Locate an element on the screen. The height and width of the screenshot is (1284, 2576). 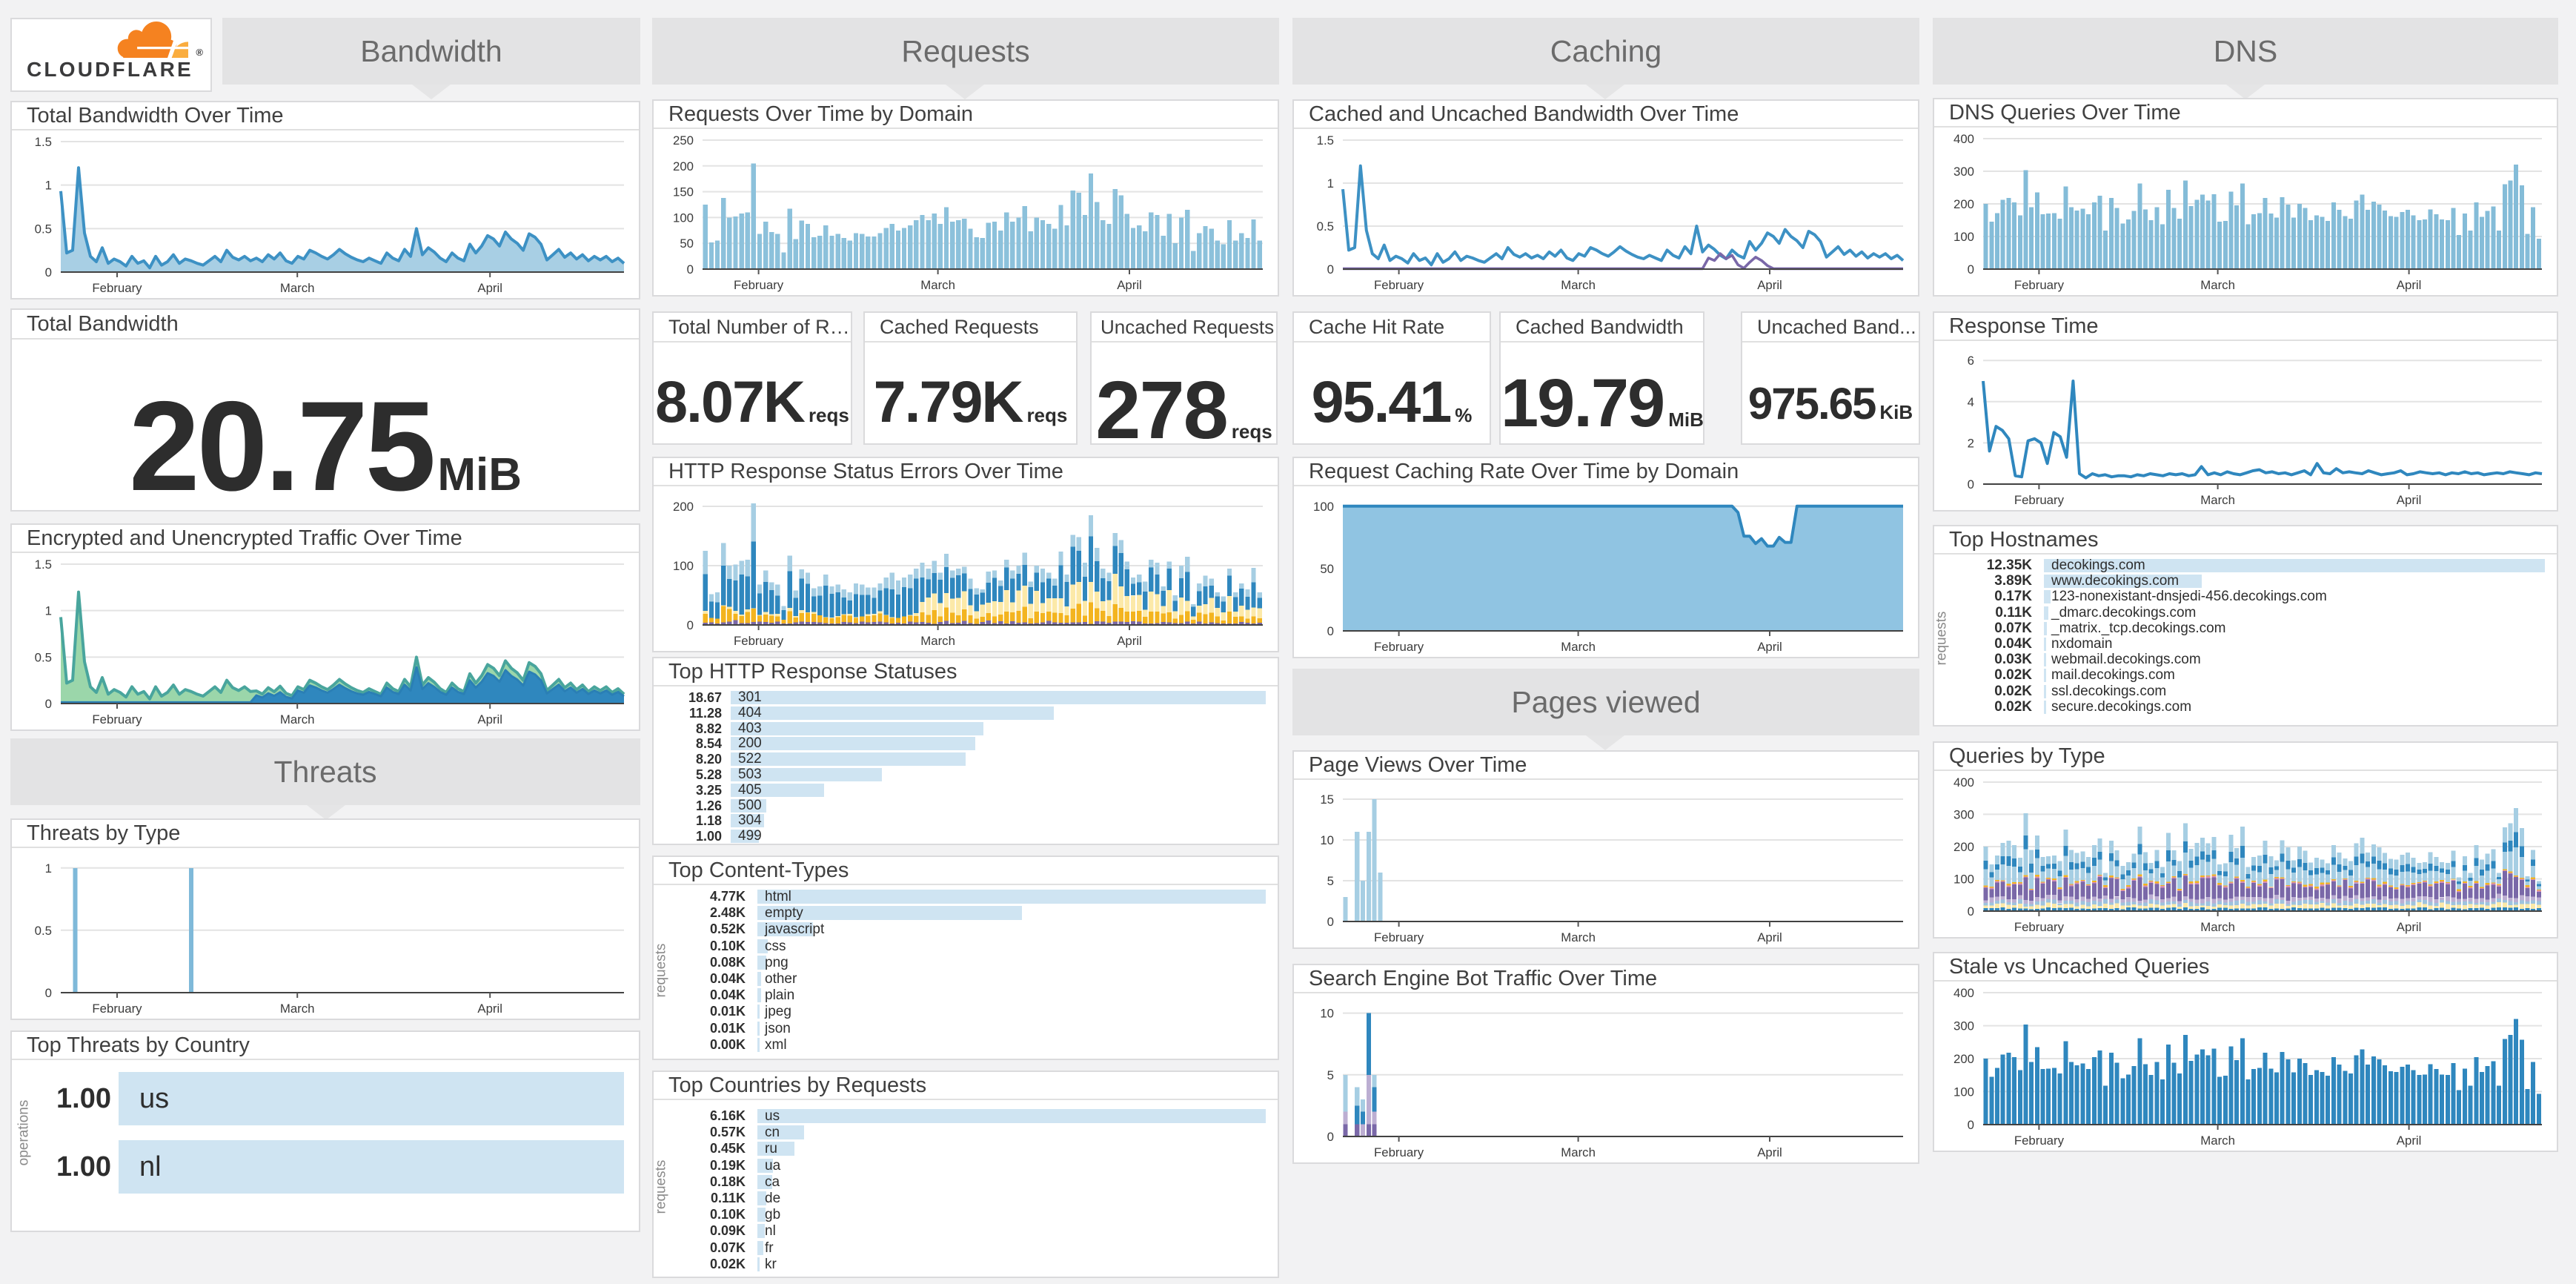
svg-text: 6 is located at coordinates (1971, 361).